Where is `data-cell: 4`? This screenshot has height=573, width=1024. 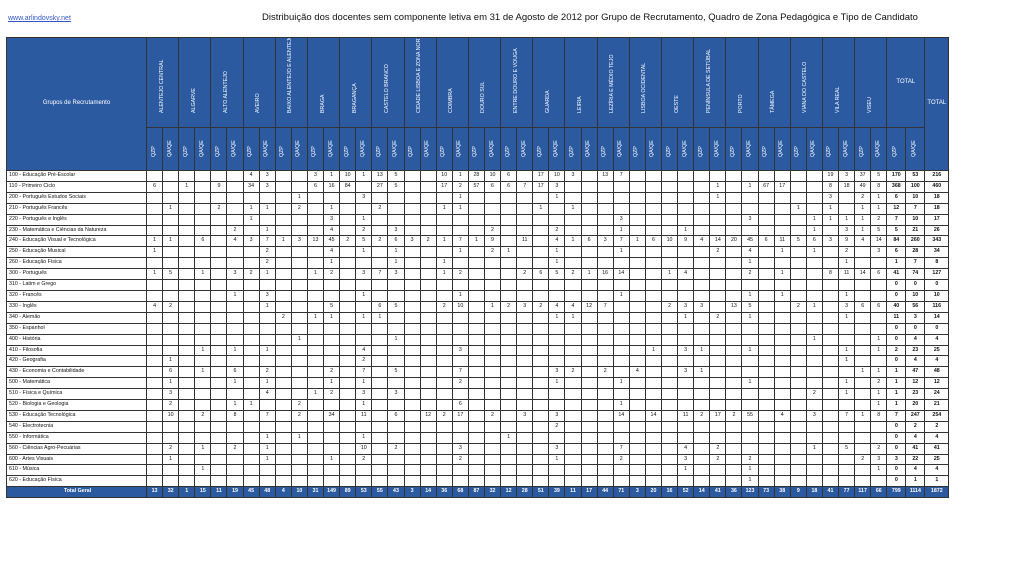
data-cell: 4 is located at coordinates (557, 241).